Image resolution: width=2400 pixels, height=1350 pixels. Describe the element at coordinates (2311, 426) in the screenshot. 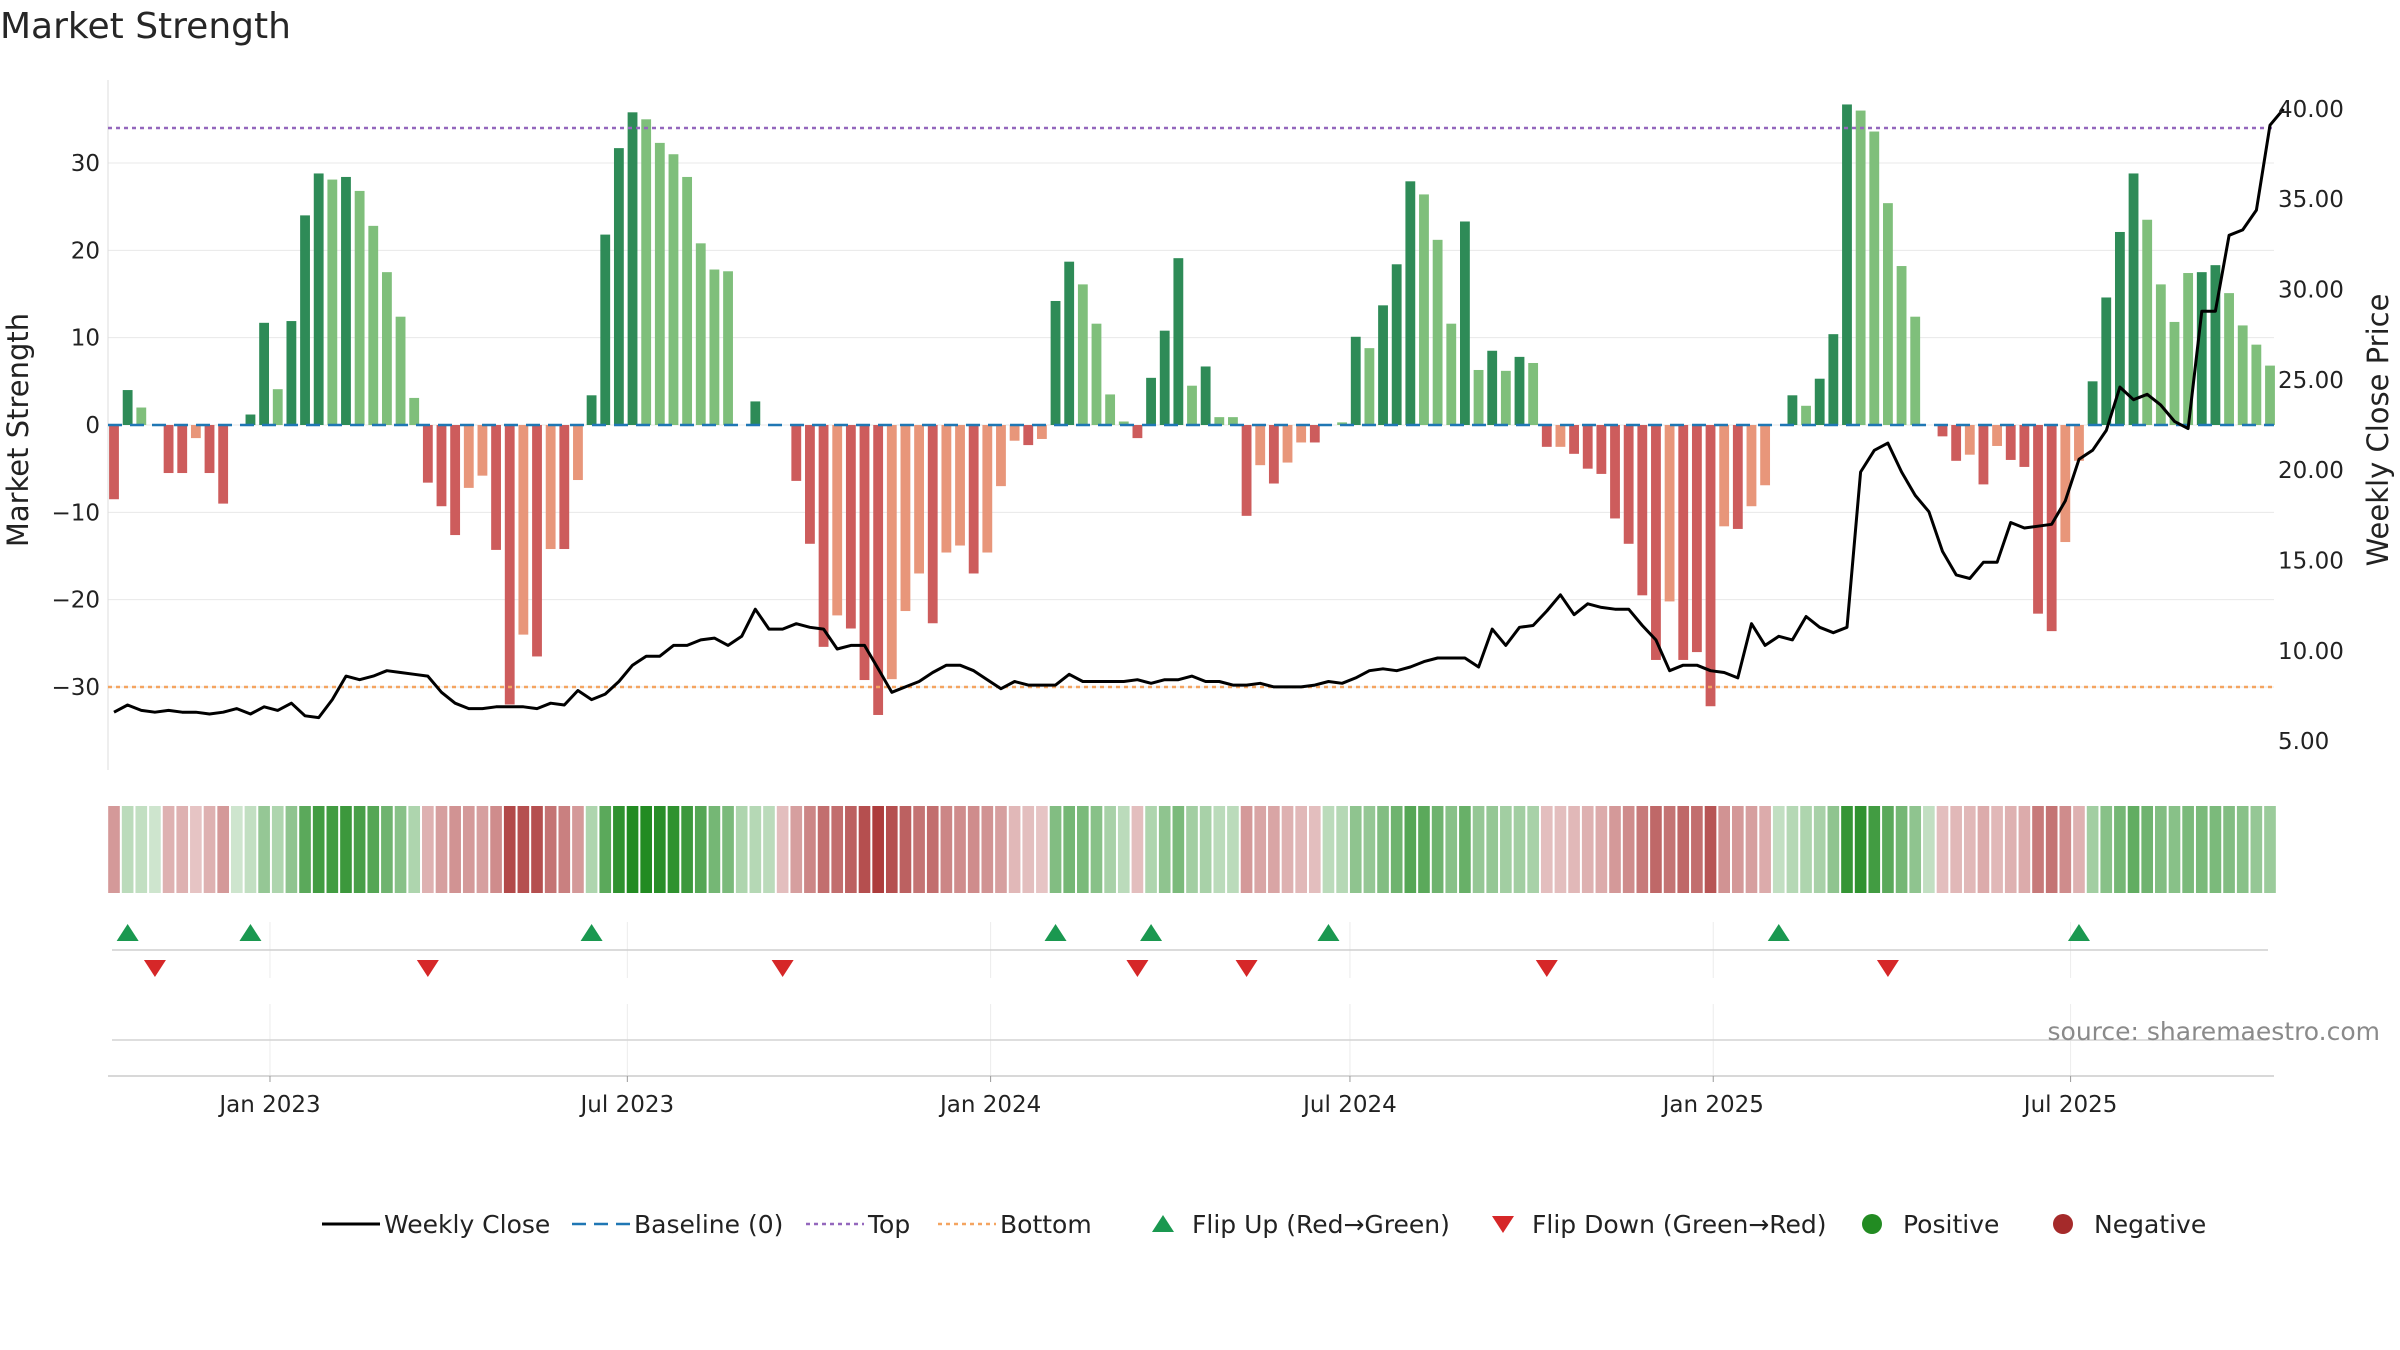

I see `right-axis: 5.00 10.00 15.00 20.00 25.00 30.00 35.00 40.00` at that location.